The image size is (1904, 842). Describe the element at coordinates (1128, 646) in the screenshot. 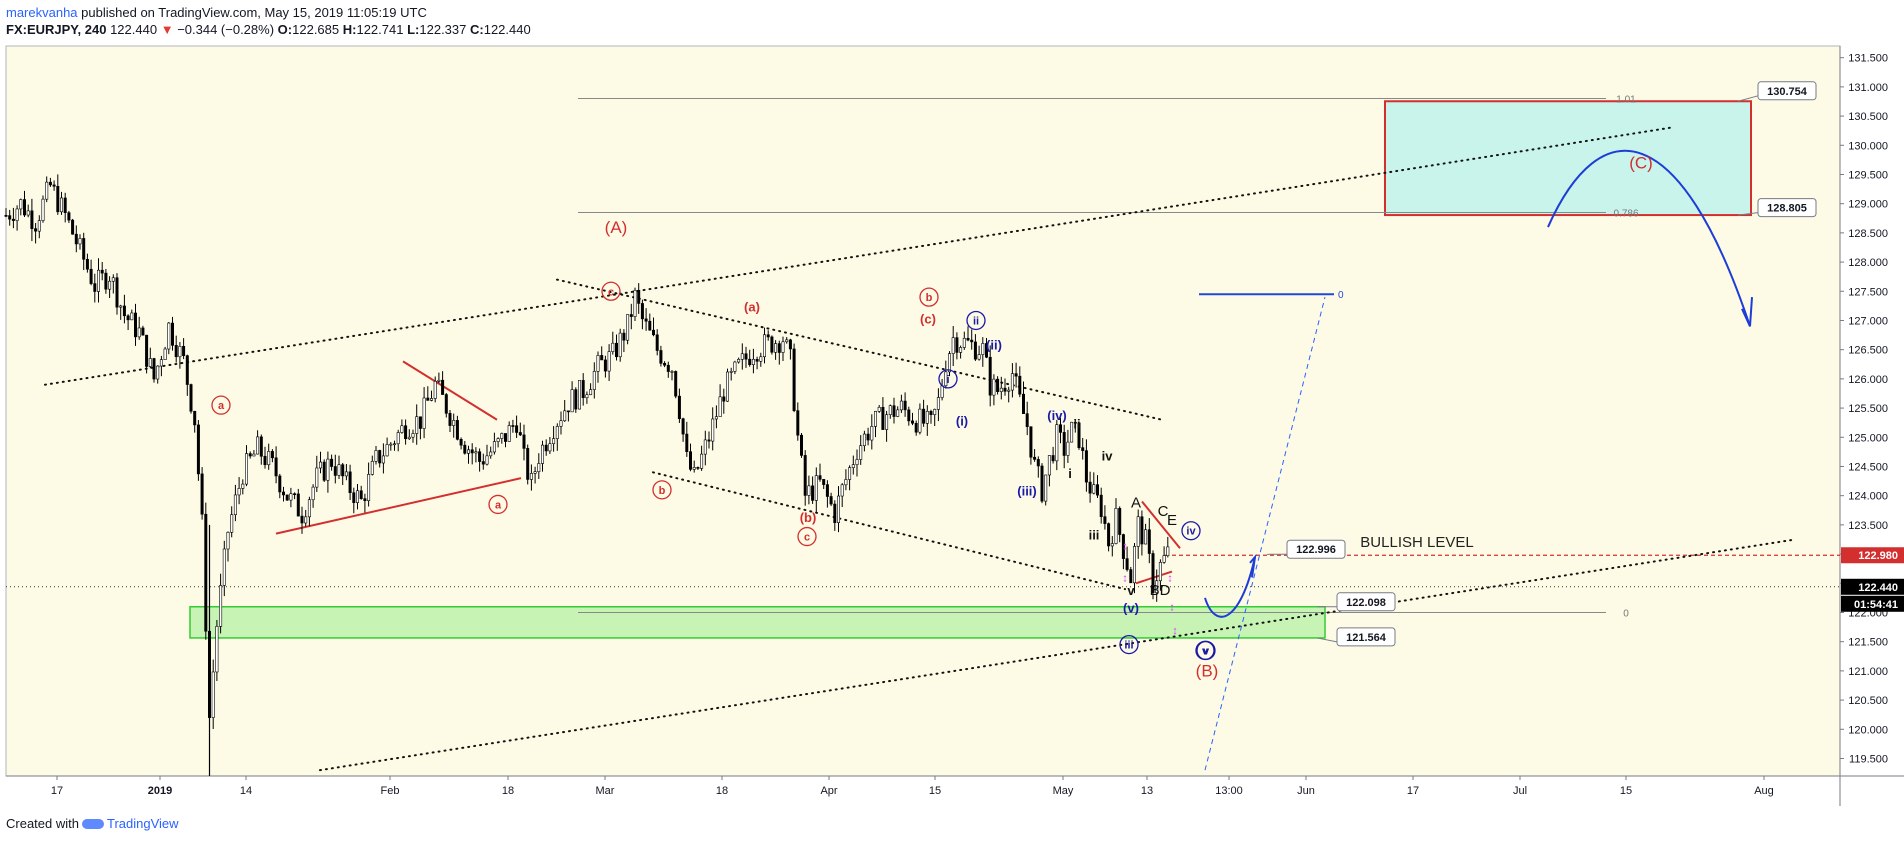

I see `wave-label-blue: iii` at that location.